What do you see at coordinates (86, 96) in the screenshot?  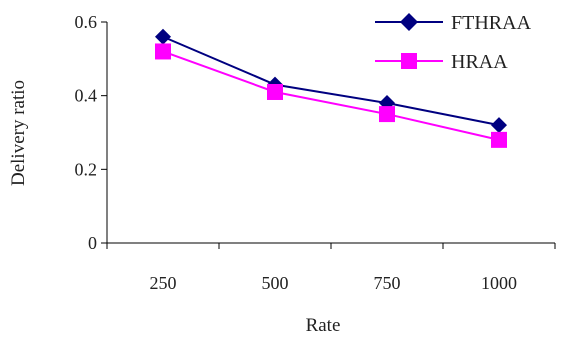 I see `y-tick-label: 0.4` at bounding box center [86, 96].